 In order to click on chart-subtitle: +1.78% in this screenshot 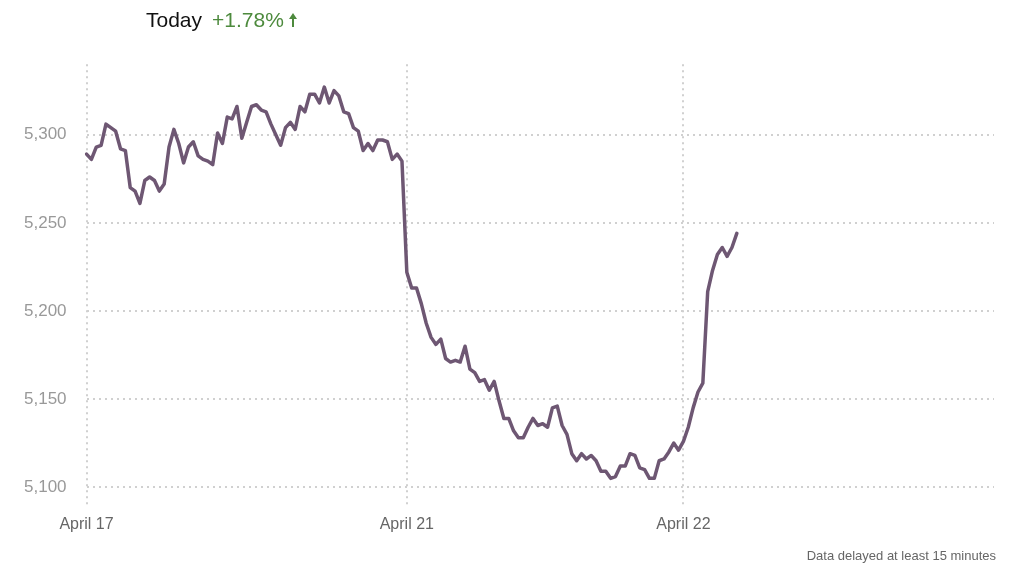, I will do `click(248, 20)`.